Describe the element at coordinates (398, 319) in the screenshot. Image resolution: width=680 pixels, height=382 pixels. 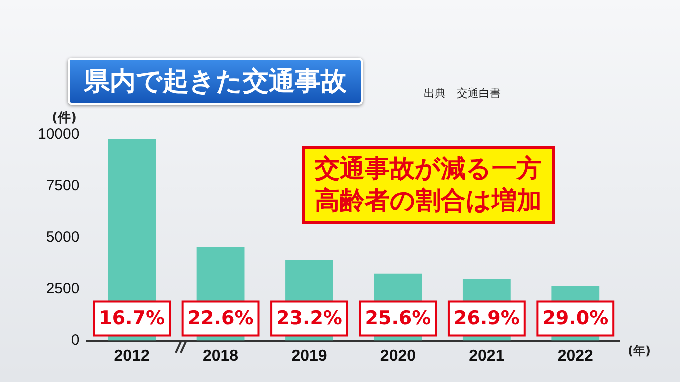
I see `annotation: 25.6%` at that location.